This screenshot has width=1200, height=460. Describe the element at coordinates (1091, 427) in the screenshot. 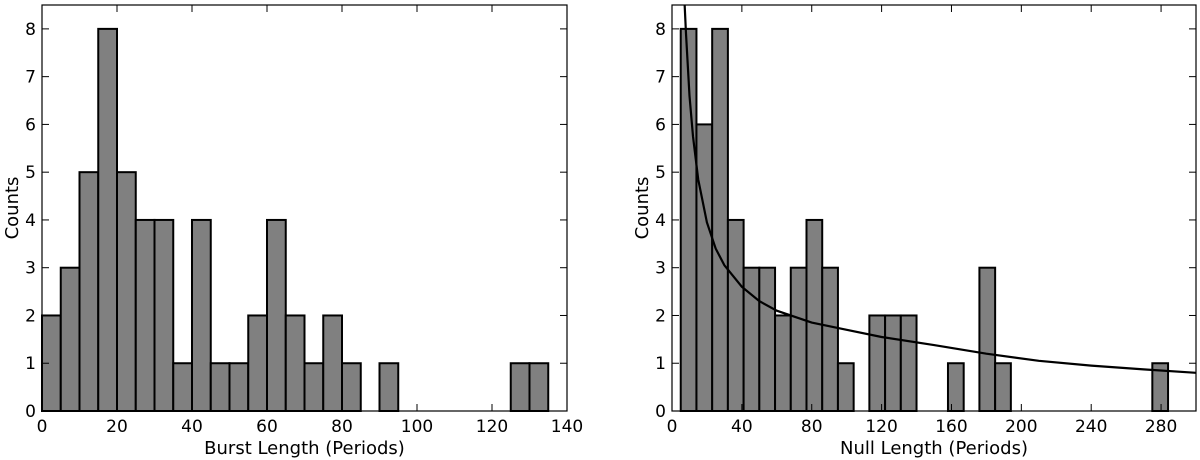

I see `x-tick-label: 240` at that location.